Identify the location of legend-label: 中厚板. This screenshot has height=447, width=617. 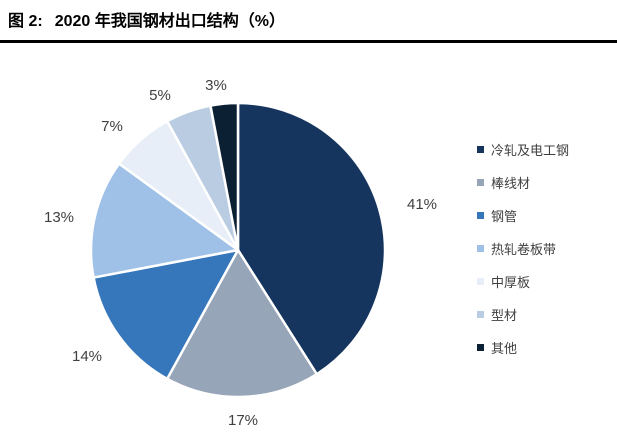
(511, 282).